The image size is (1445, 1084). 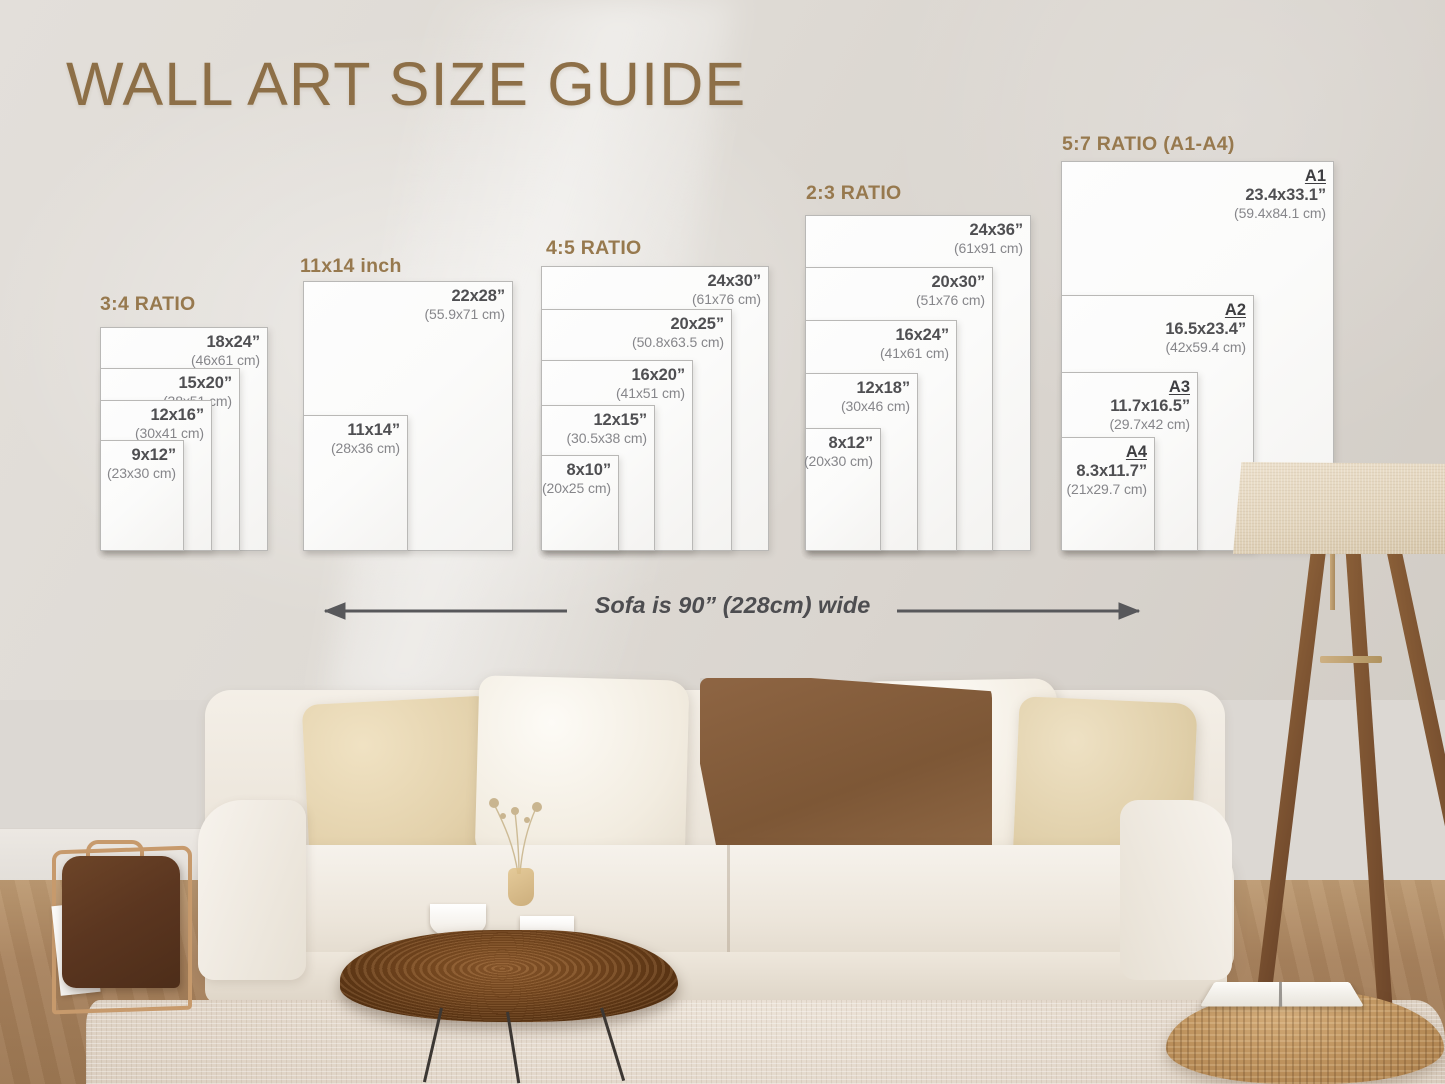 I want to click on floor-lamp-rod, so click(x=1332, y=580).